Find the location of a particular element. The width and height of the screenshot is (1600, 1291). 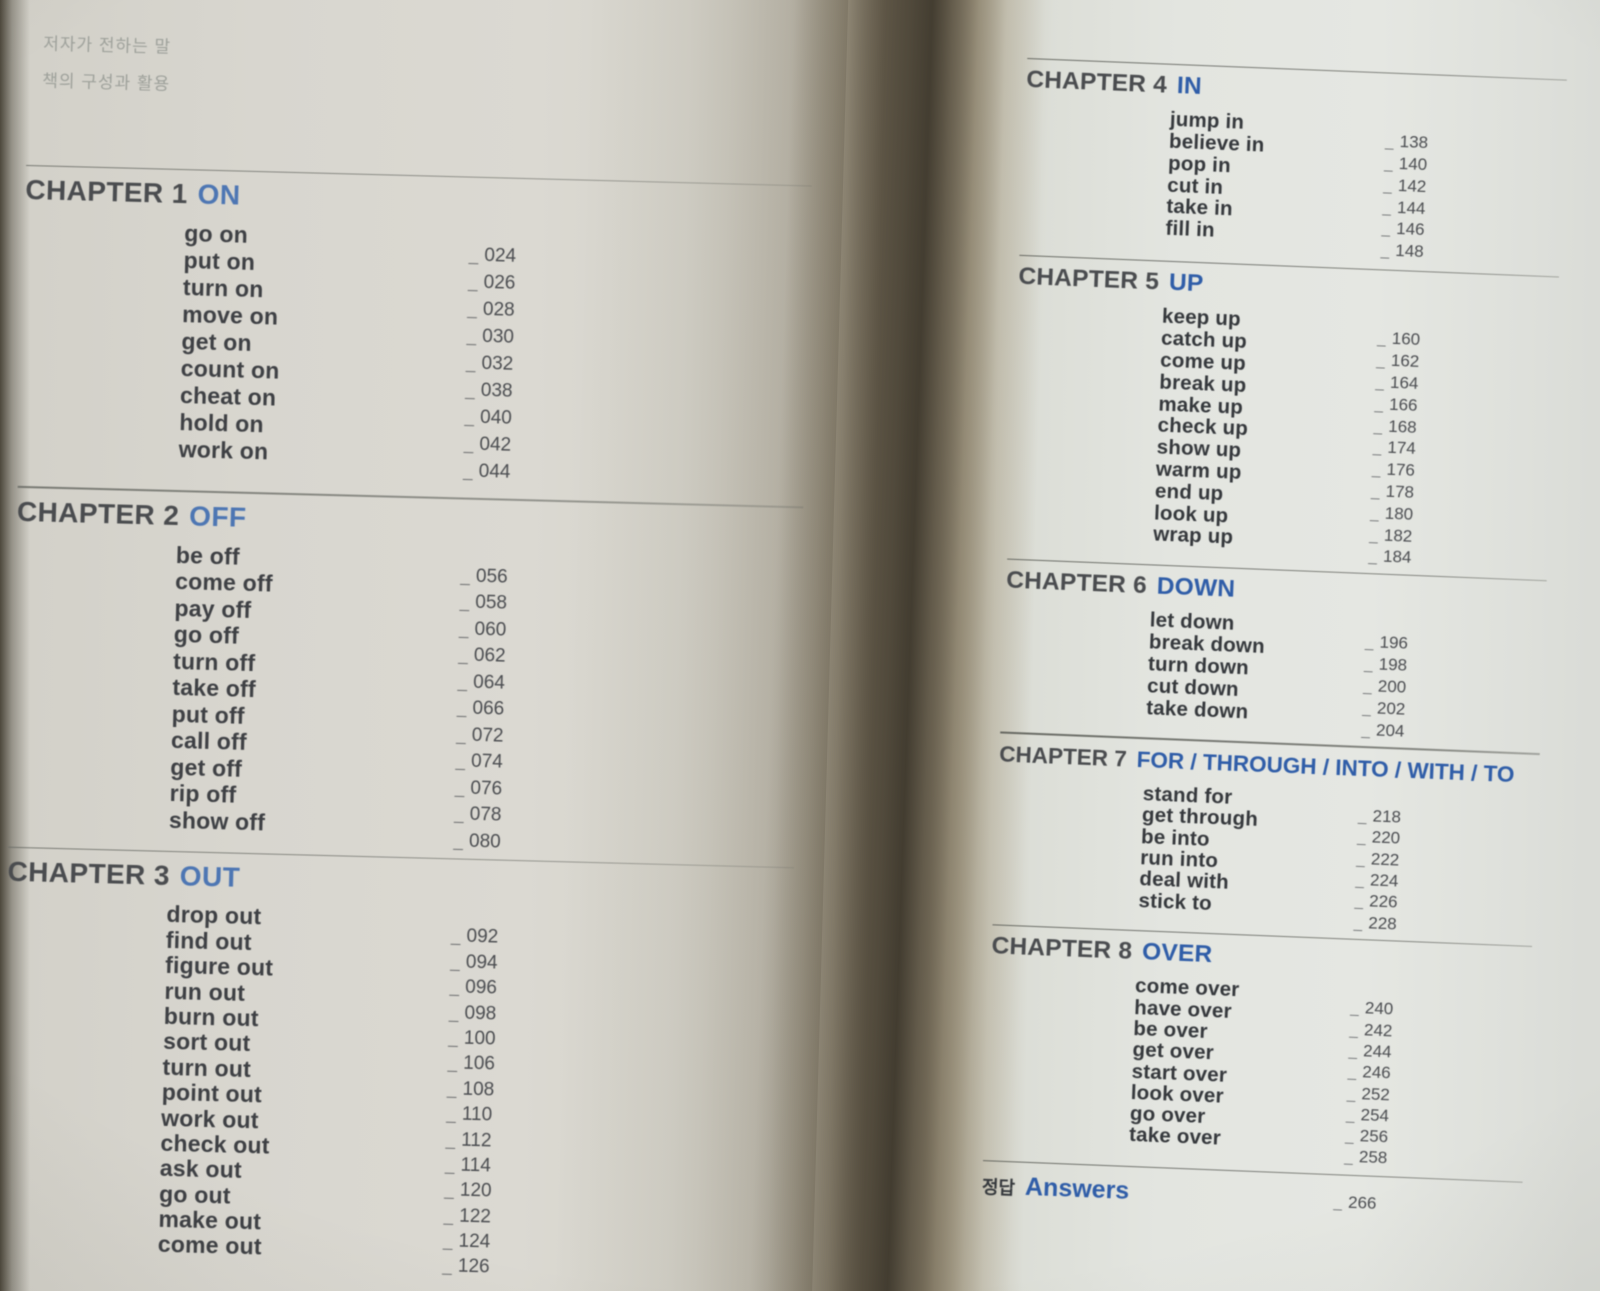

page-number: 124 is located at coordinates (474, 1241).